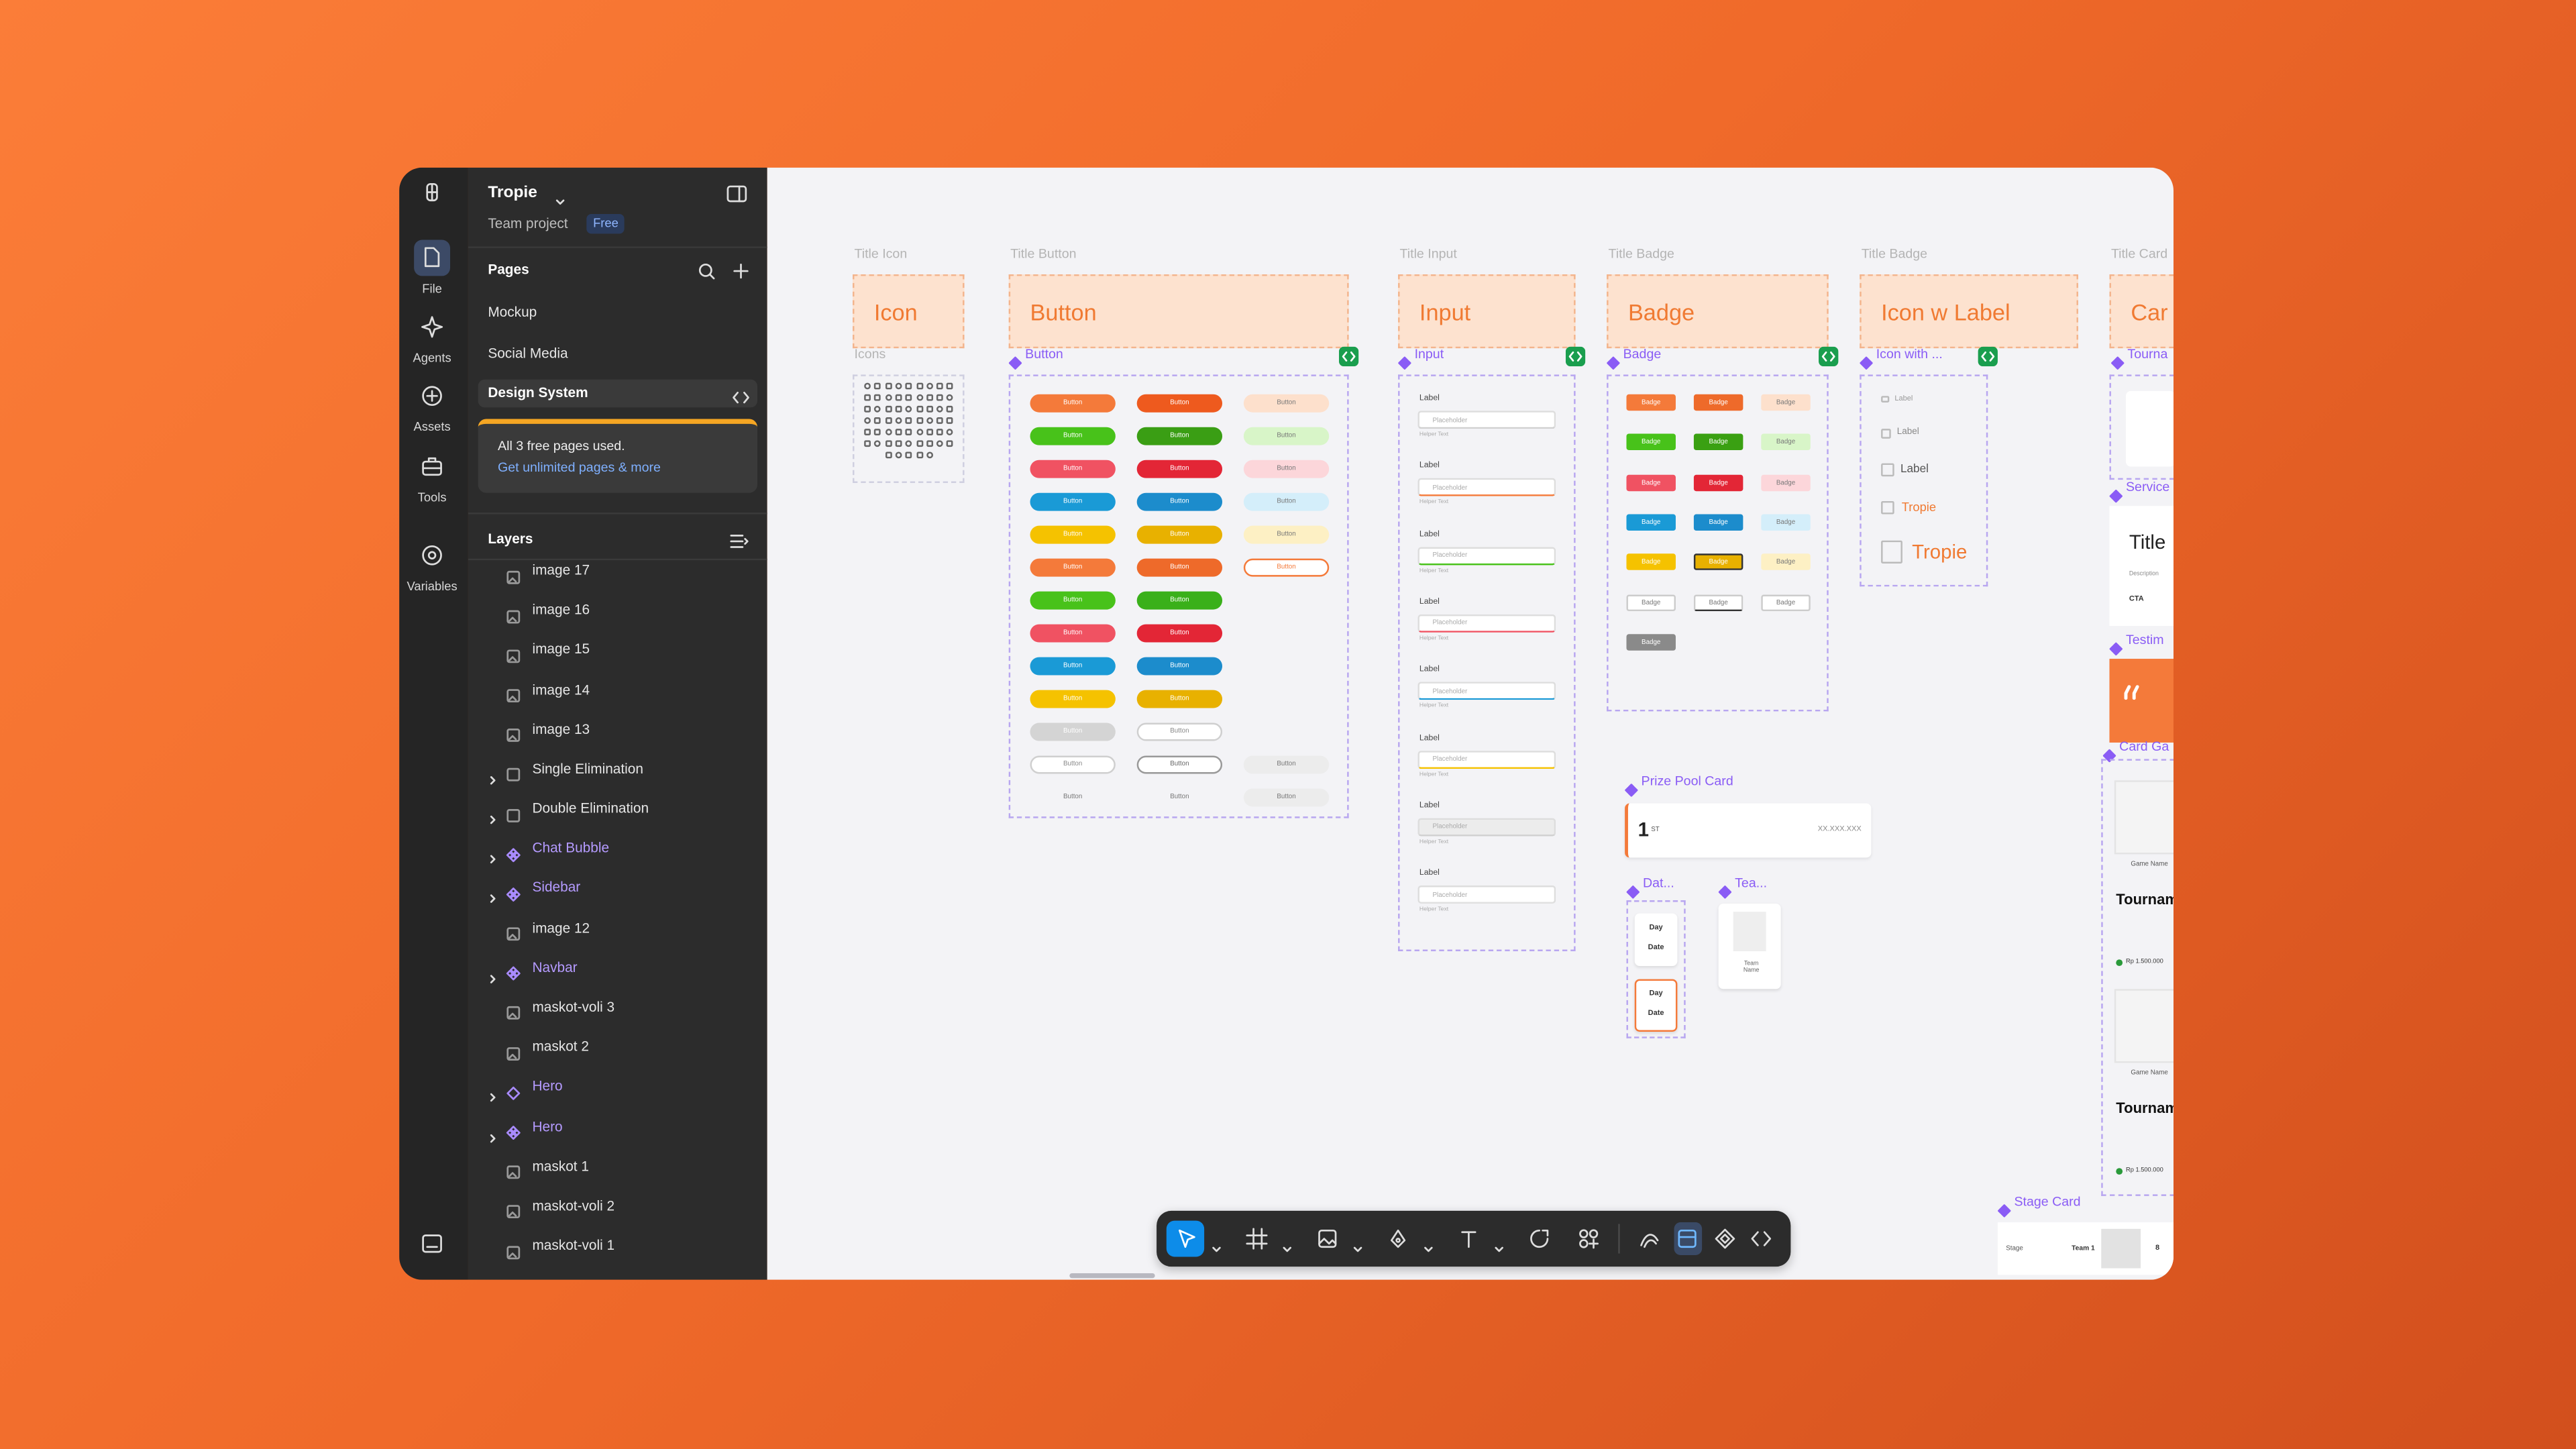 The width and height of the screenshot is (2576, 1449). What do you see at coordinates (560, 1165) in the screenshot?
I see `layer-name: maskot 1` at bounding box center [560, 1165].